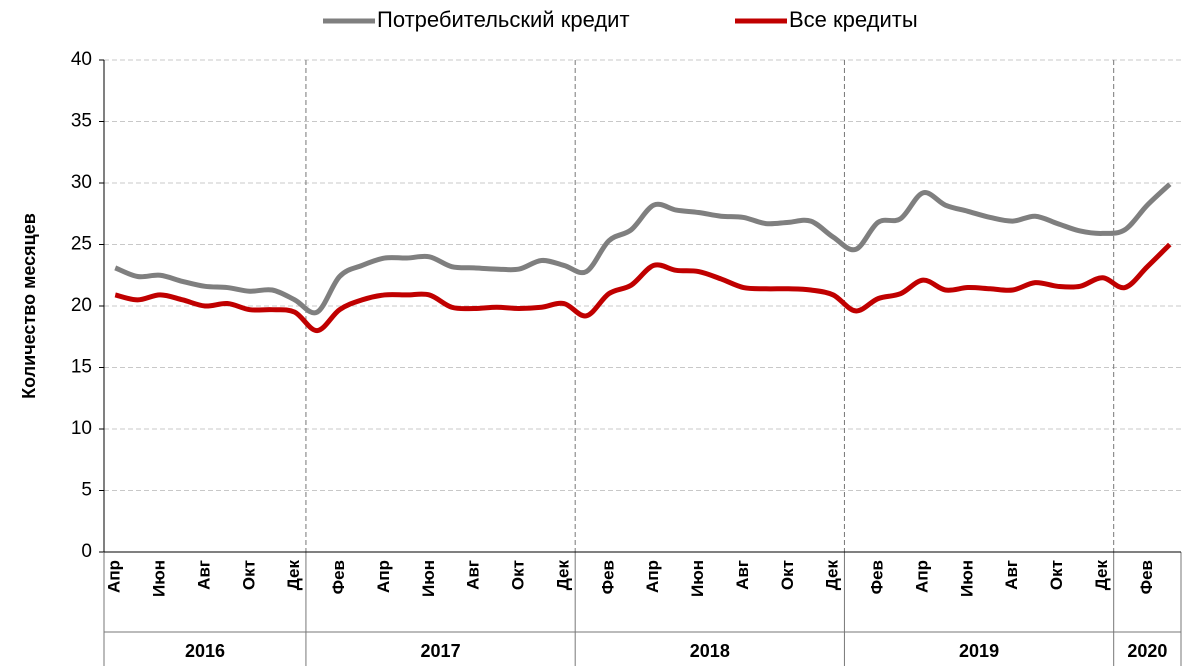 This screenshot has height=666, width=1186. Describe the element at coordinates (86, 551) in the screenshot. I see `y-tick-label: 0` at that location.